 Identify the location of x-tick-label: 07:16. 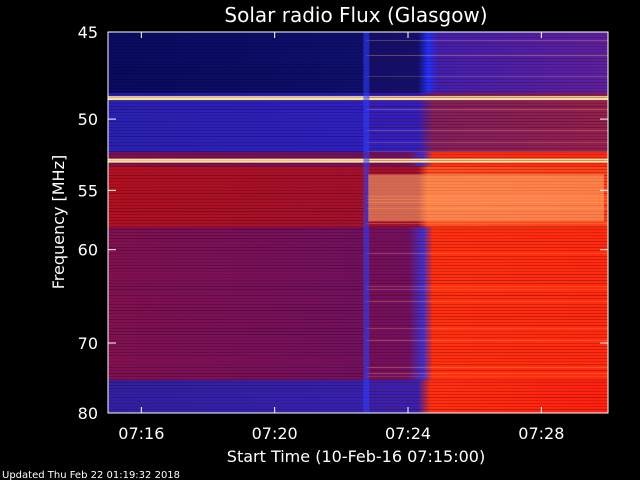
(141, 433).